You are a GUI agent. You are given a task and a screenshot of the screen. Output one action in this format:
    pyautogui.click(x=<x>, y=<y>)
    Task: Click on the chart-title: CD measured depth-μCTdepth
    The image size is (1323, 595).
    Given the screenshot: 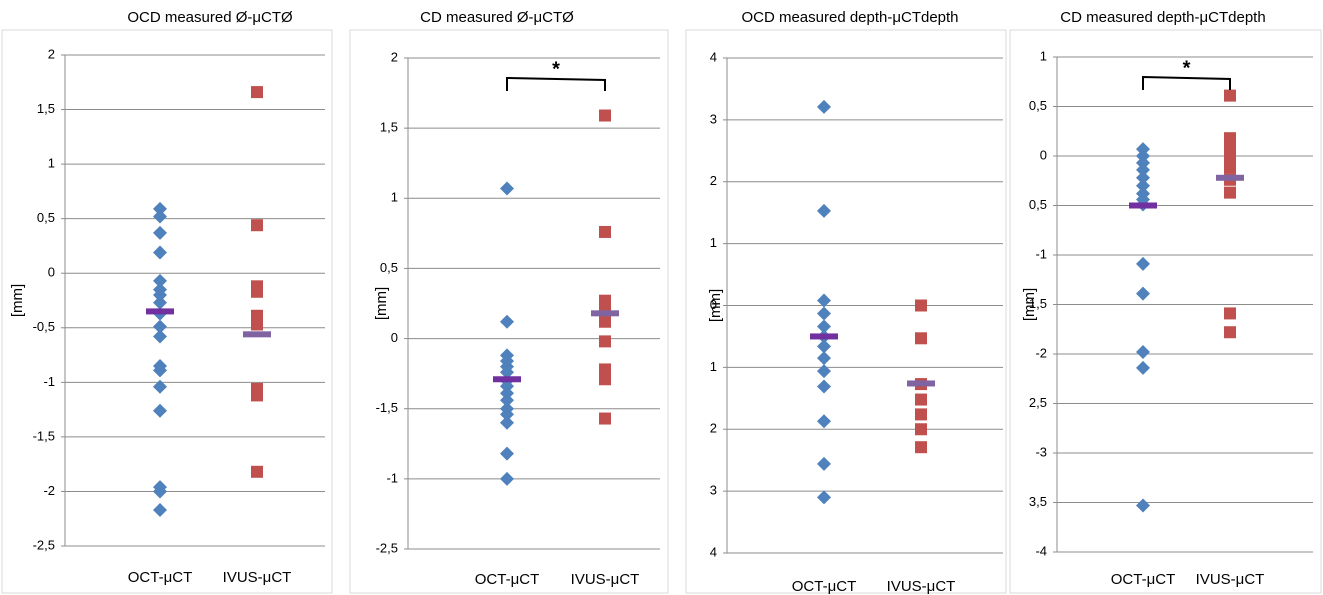 What is the action you would take?
    pyautogui.click(x=1162, y=17)
    